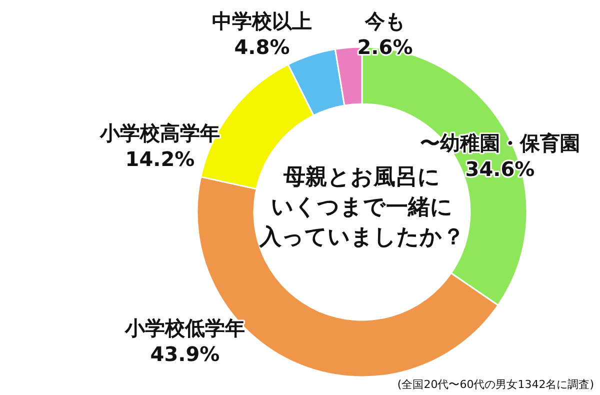 The image size is (600, 395). What do you see at coordinates (159, 133) in the screenshot?
I see `slice-label: 小学校高学年` at bounding box center [159, 133].